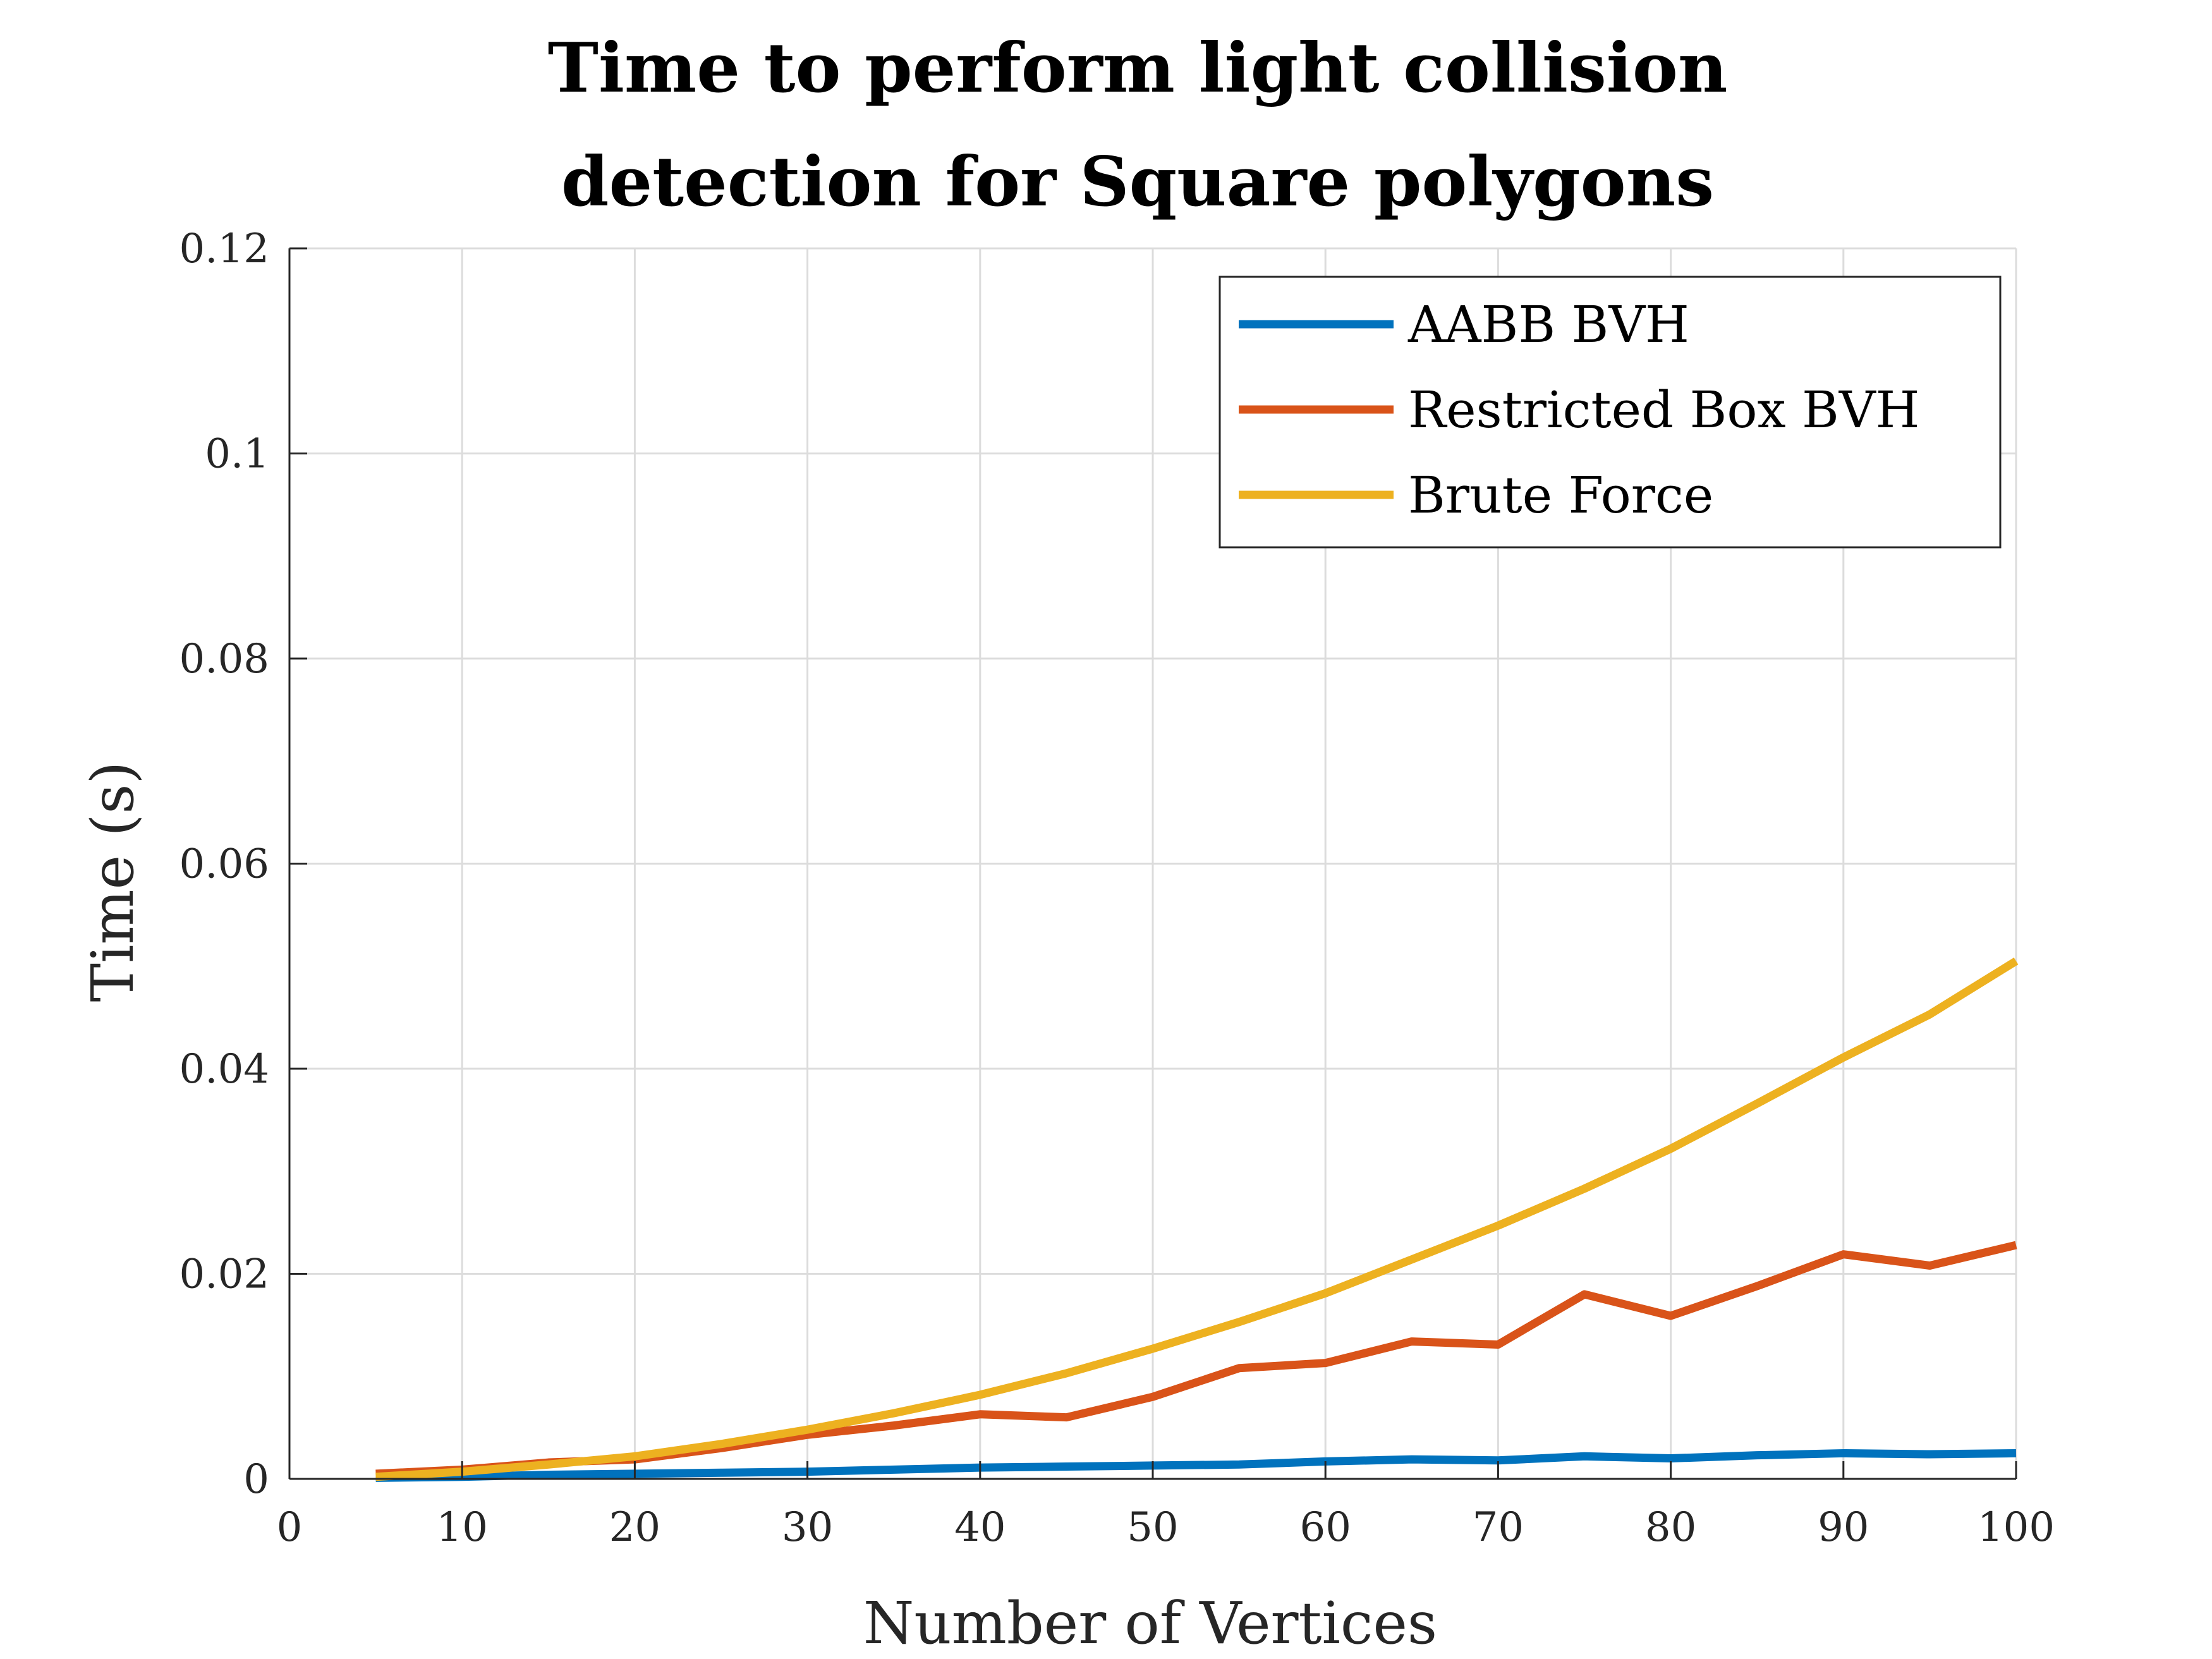  I want to click on y-tick-label: 0.1, so click(237, 454).